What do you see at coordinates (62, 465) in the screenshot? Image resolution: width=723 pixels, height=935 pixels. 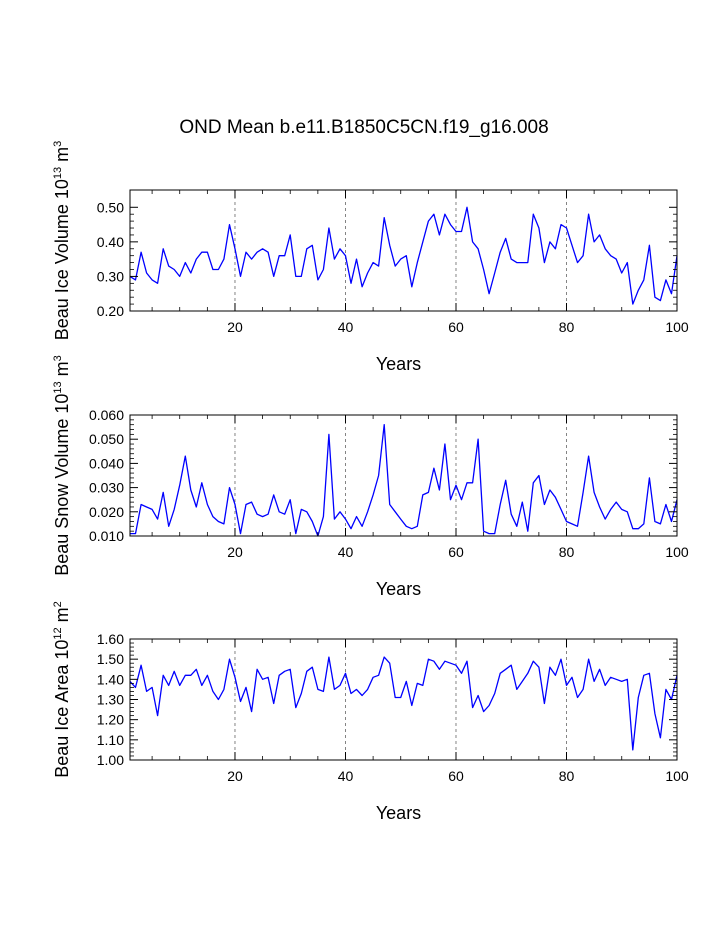 I see `y-axis-label: Beau Snow Volume 1013 m3` at bounding box center [62, 465].